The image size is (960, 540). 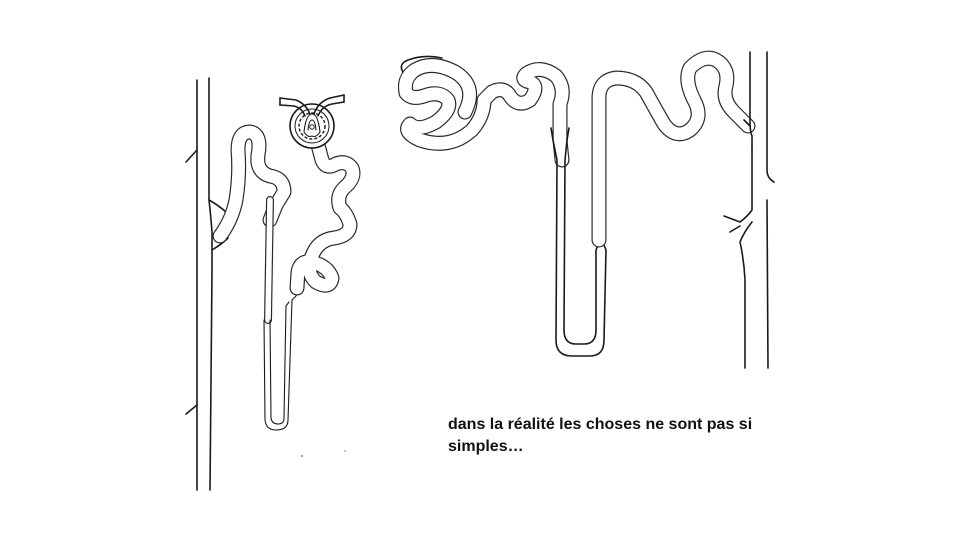 What do you see at coordinates (673, 149) in the screenshot?
I see `ascending-limb-right` at bounding box center [673, 149].